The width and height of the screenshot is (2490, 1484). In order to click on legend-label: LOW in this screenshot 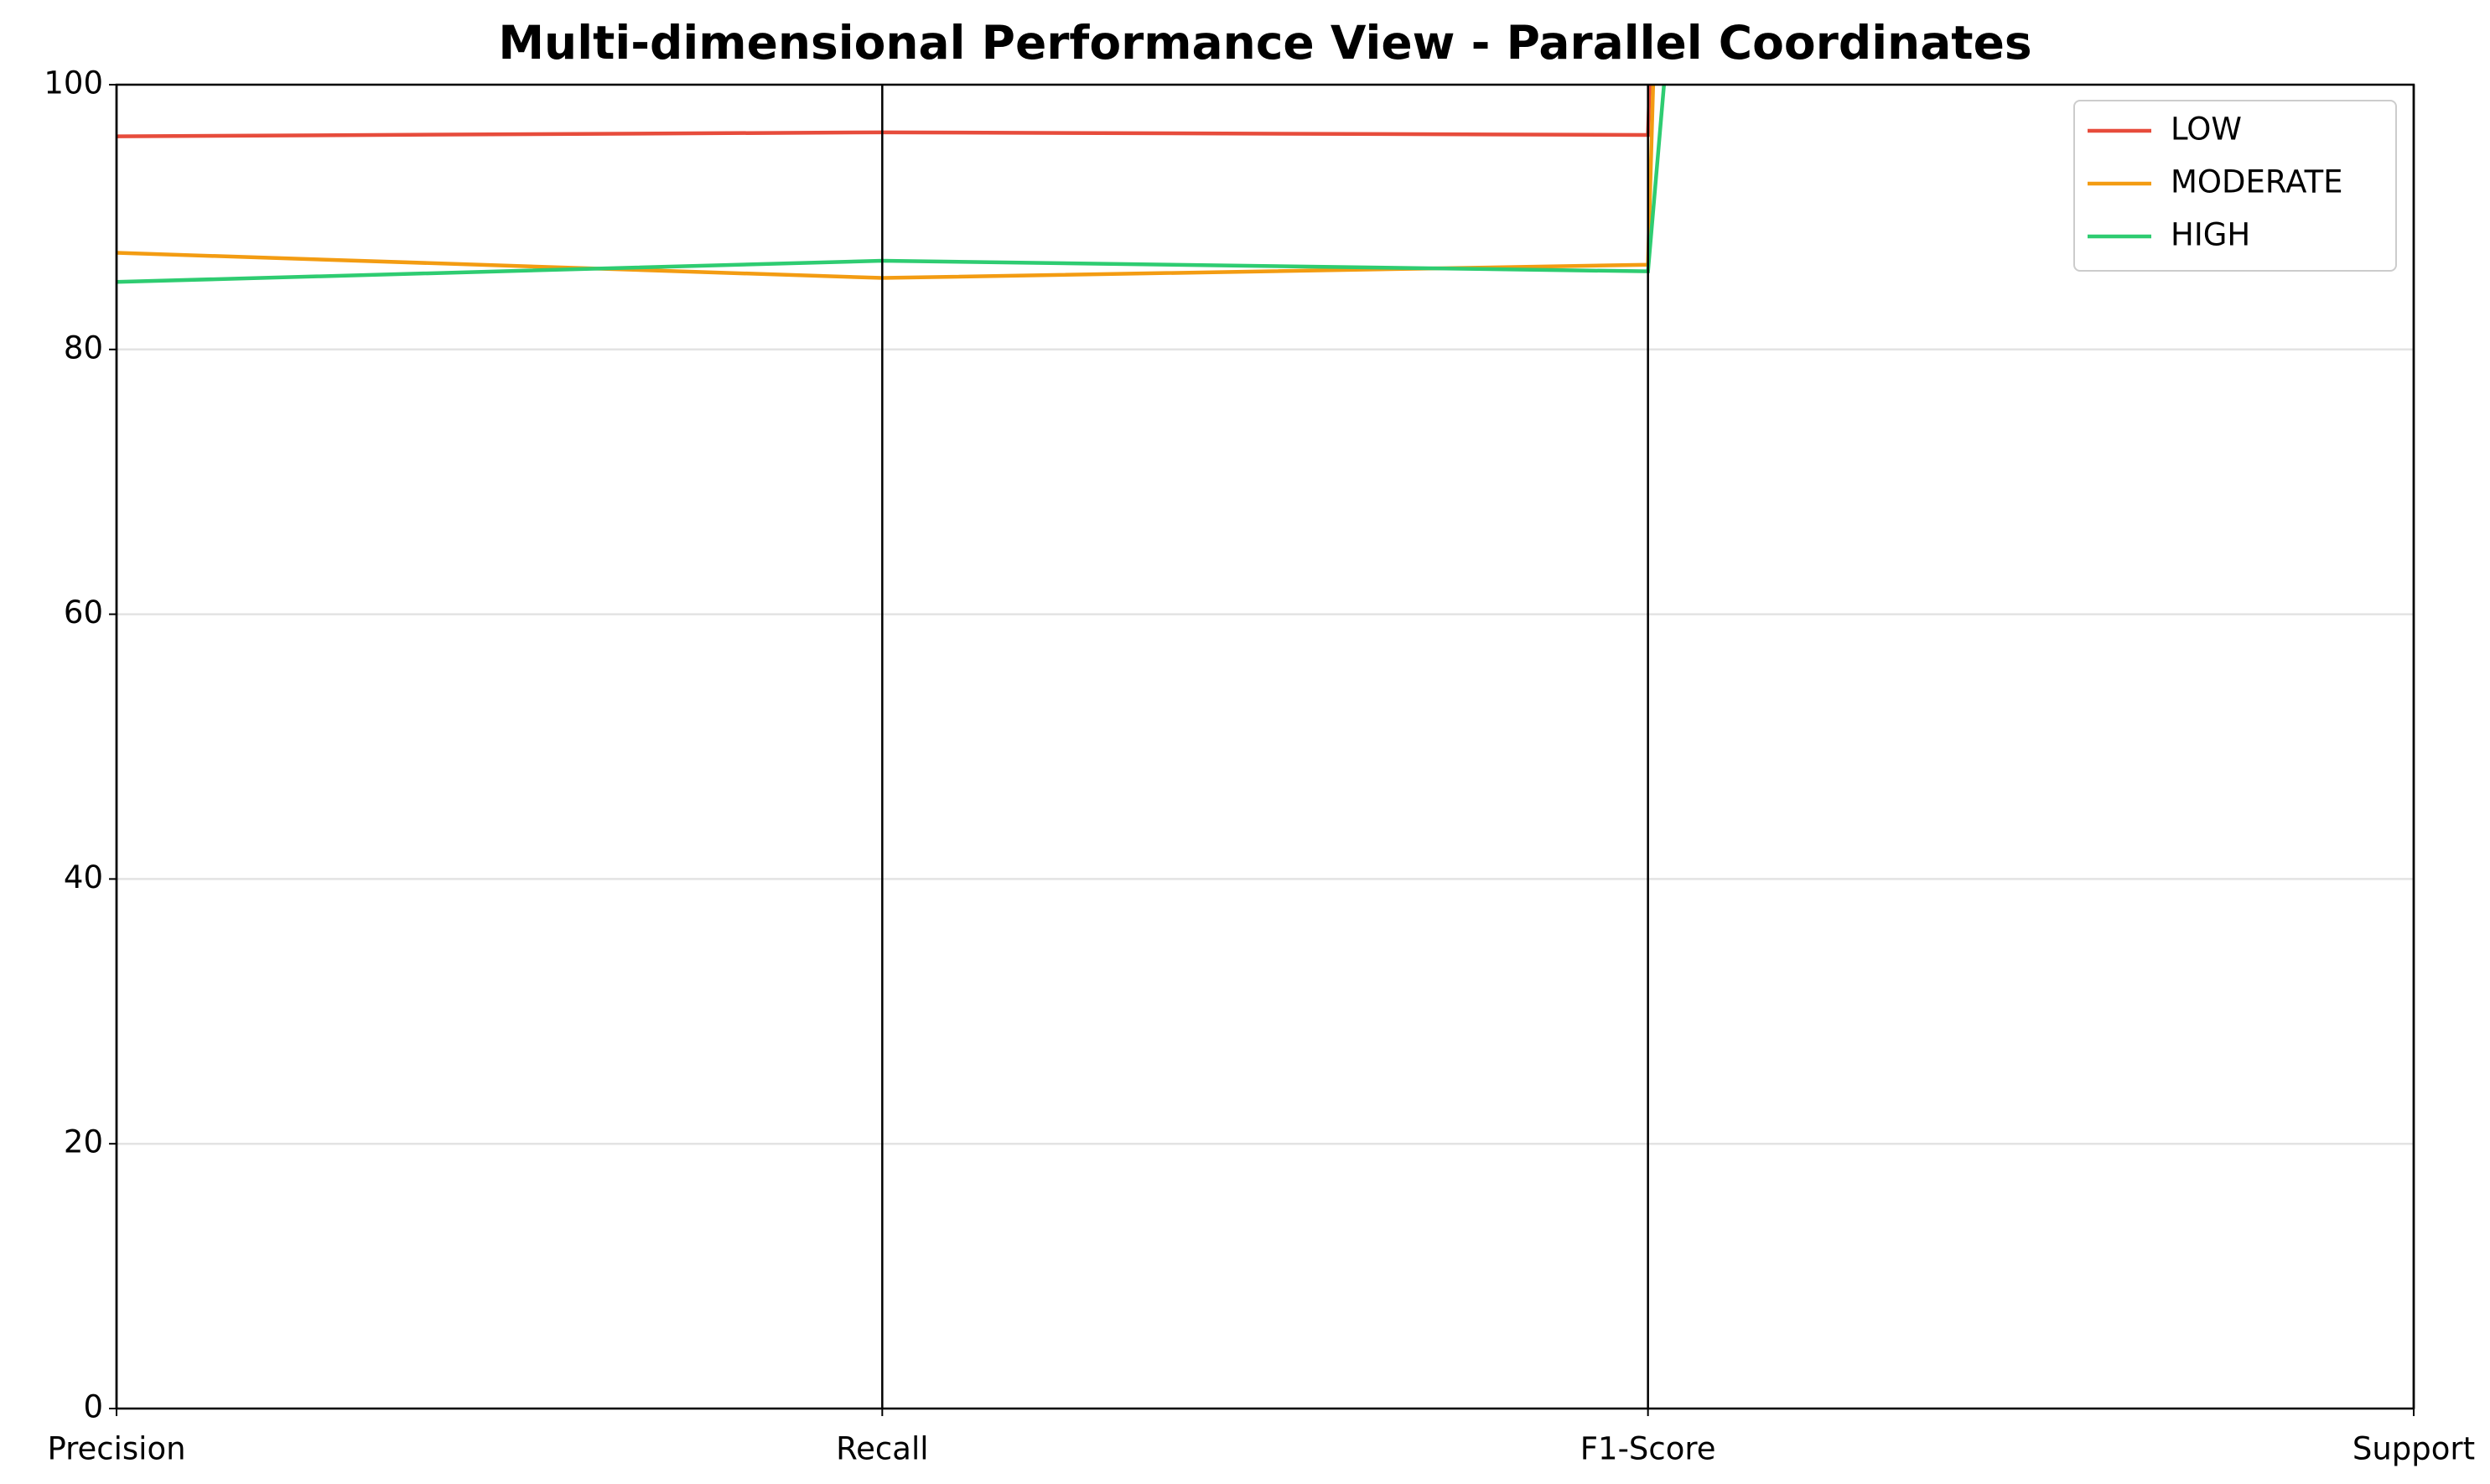, I will do `click(2206, 130)`.